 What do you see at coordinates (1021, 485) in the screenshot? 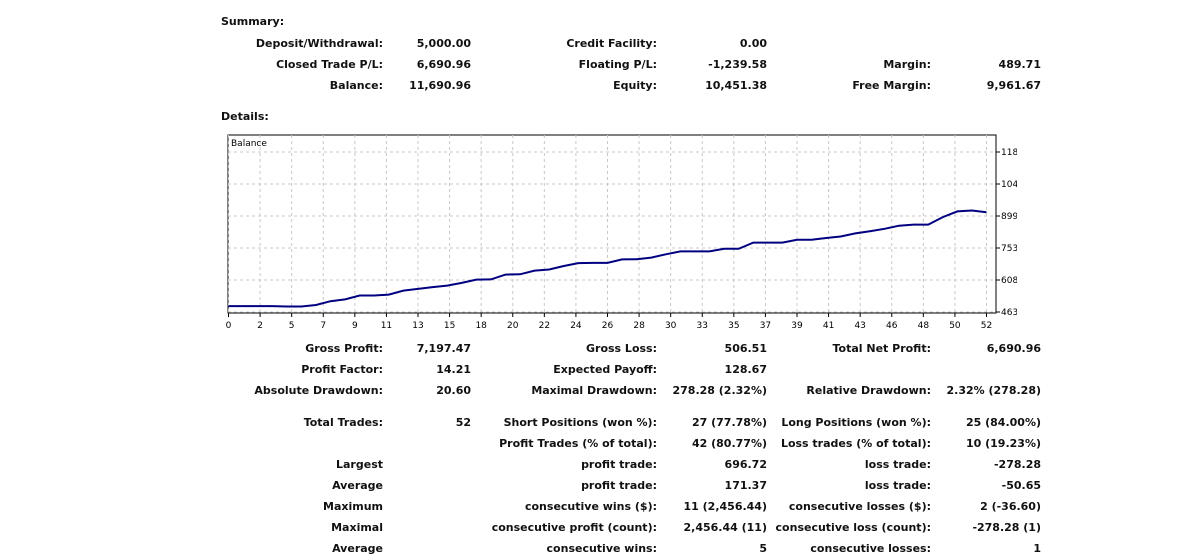
I see `stat-value: -50.65` at bounding box center [1021, 485].